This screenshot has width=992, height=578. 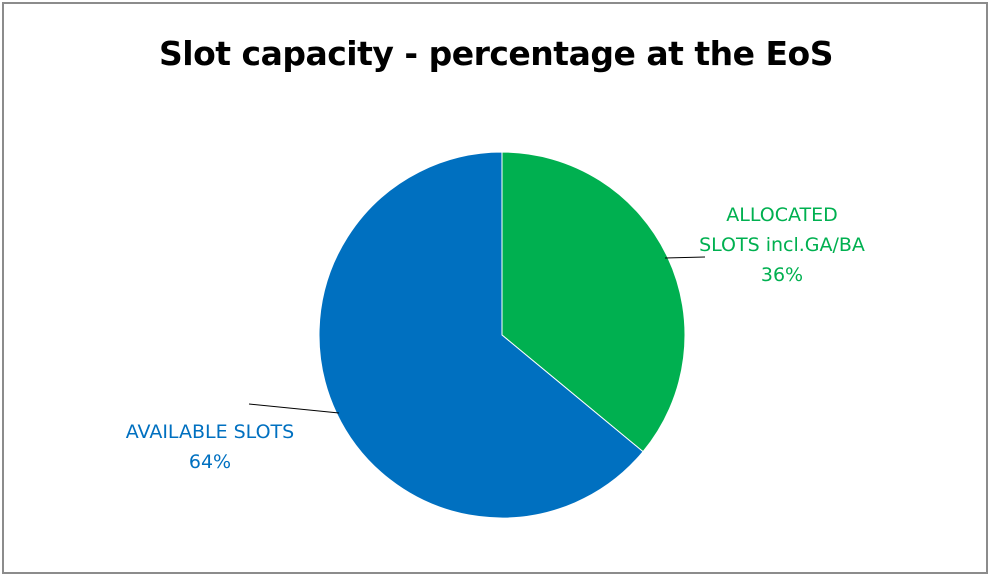 What do you see at coordinates (477, 335) in the screenshot?
I see `leader-lines` at bounding box center [477, 335].